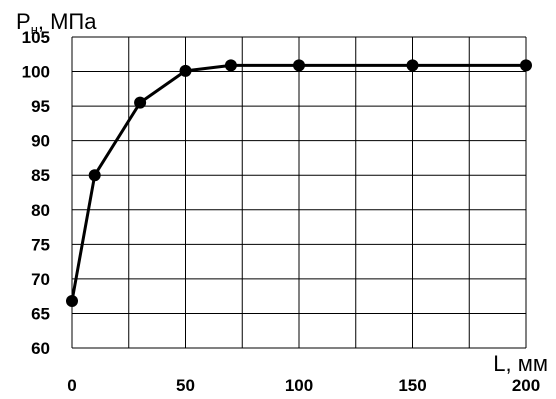  Describe the element at coordinates (140, 102) in the screenshot. I see `data-point-x30` at that location.